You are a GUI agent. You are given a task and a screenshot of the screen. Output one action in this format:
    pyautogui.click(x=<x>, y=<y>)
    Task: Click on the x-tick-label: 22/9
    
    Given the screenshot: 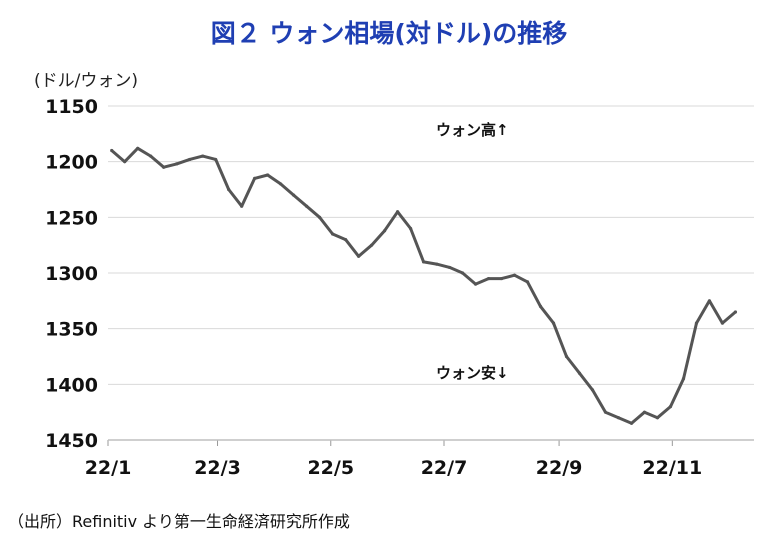 What is the action you would take?
    pyautogui.click(x=559, y=468)
    